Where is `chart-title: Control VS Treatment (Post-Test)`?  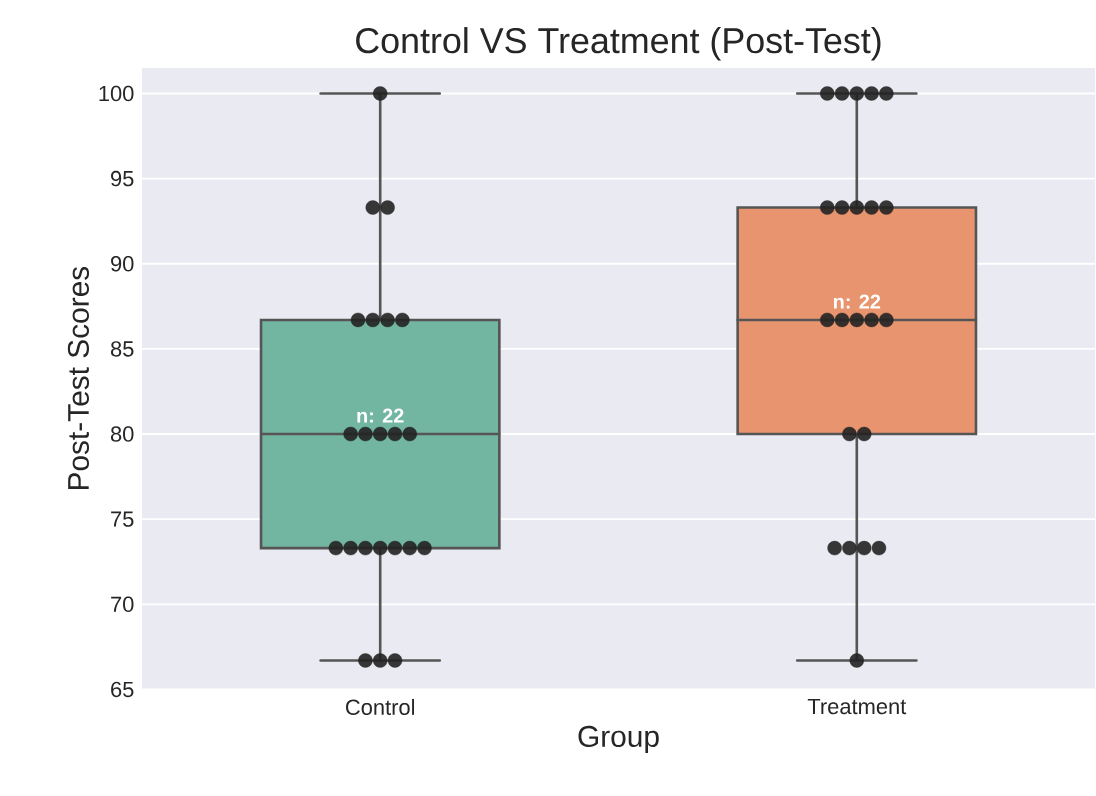
chart-title: Control VS Treatment (Post-Test) is located at coordinates (618, 43).